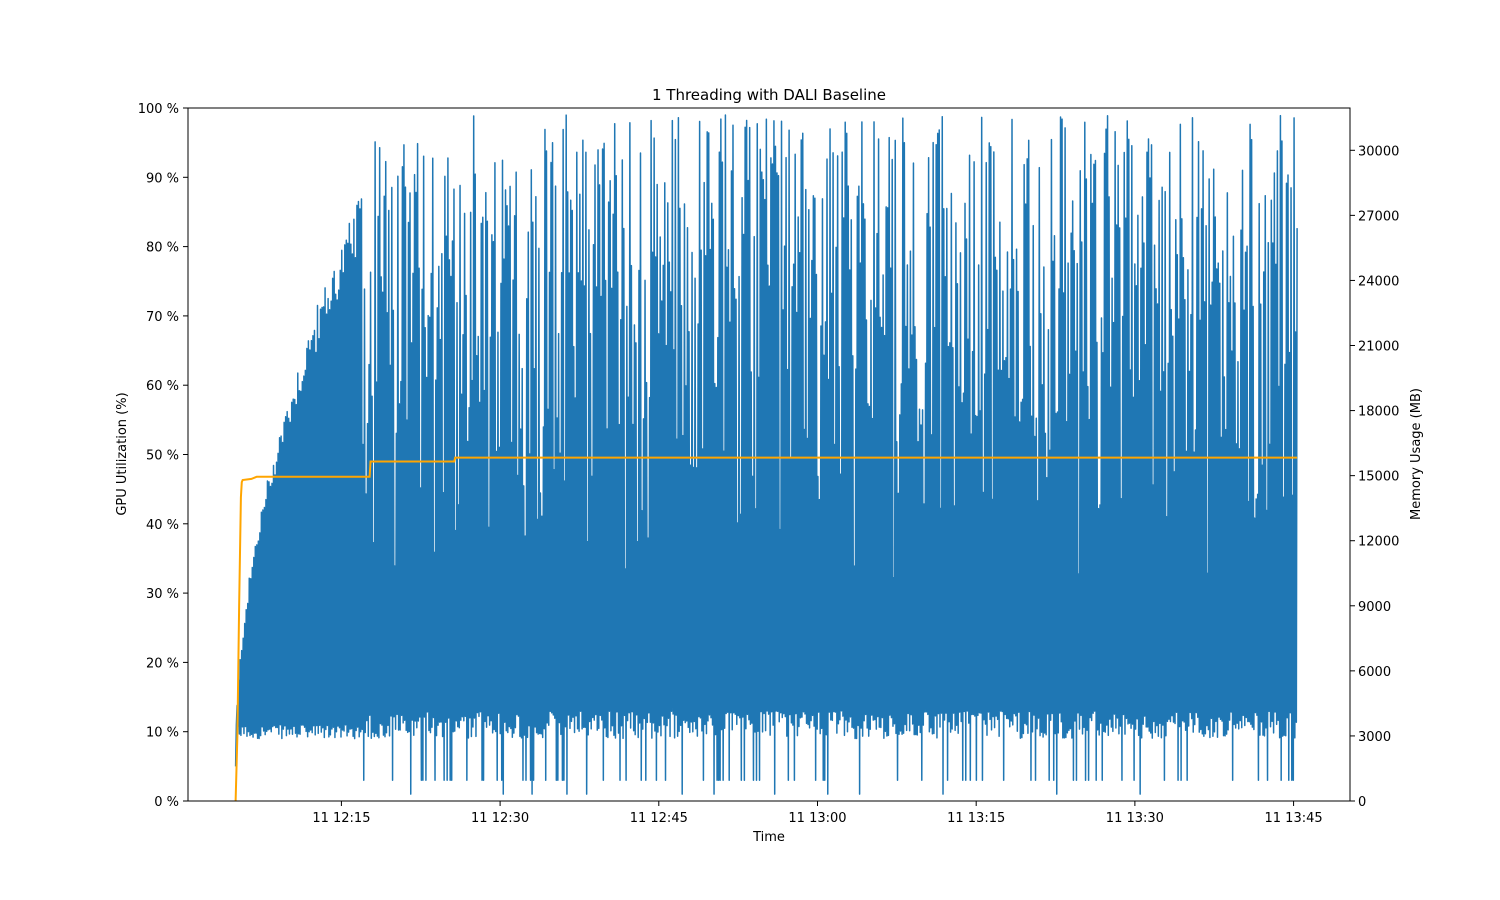  What do you see at coordinates (162, 248) in the screenshot?
I see `y-left-tick-label: 80 %` at bounding box center [162, 248].